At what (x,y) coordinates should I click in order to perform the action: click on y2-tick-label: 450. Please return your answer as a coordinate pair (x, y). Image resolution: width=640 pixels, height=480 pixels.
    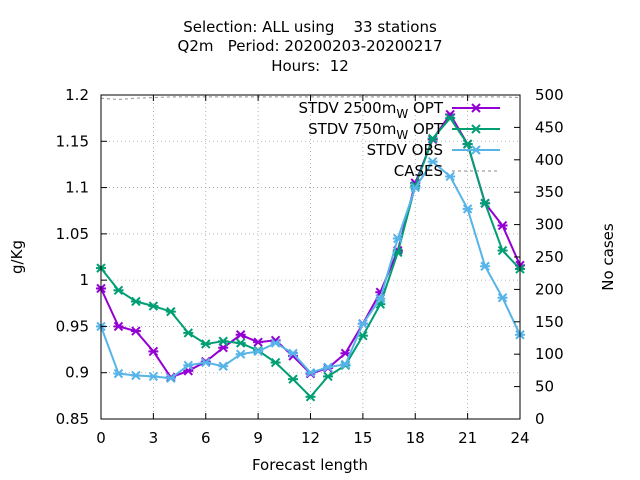
    Looking at the image, I should click on (549, 127).